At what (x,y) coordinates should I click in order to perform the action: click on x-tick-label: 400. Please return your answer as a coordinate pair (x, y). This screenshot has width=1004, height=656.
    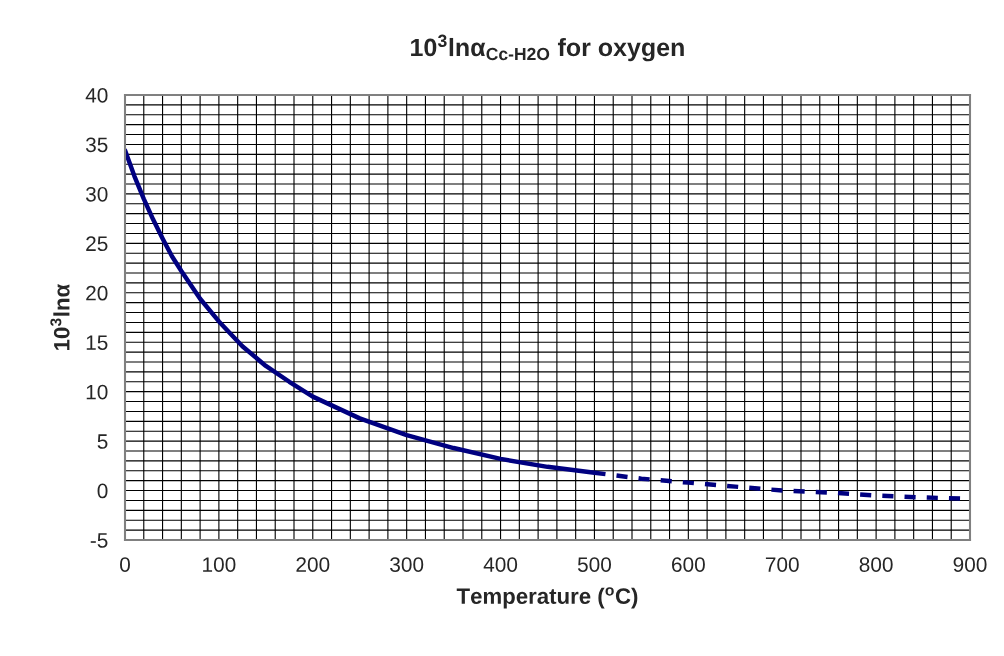
    Looking at the image, I should click on (500, 564).